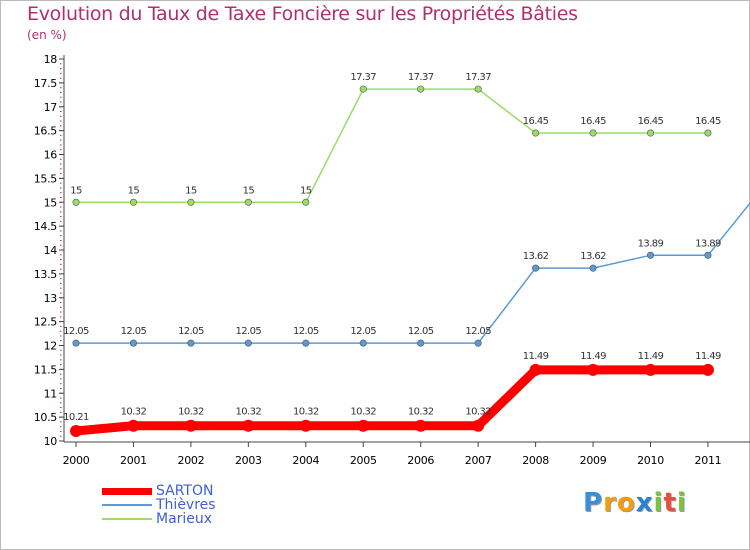  What do you see at coordinates (650, 460) in the screenshot?
I see `x-tick-label: 2010` at bounding box center [650, 460].